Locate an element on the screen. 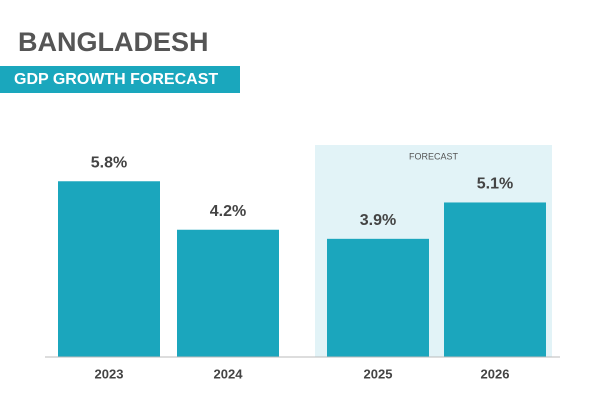 The width and height of the screenshot is (600, 400). forecast-label: FORECAST is located at coordinates (434, 156).